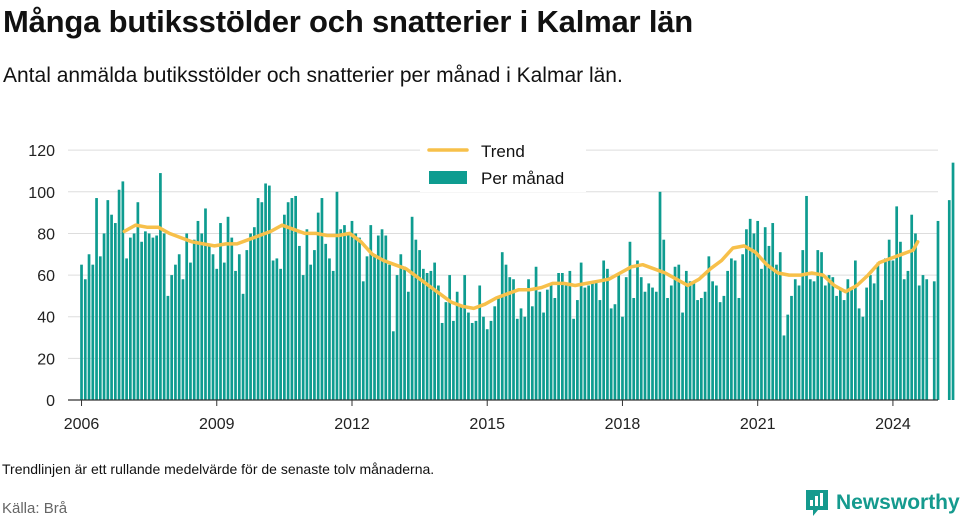 This screenshot has width=960, height=520. What do you see at coordinates (817, 503) in the screenshot?
I see `newsworthy-icon` at bounding box center [817, 503].